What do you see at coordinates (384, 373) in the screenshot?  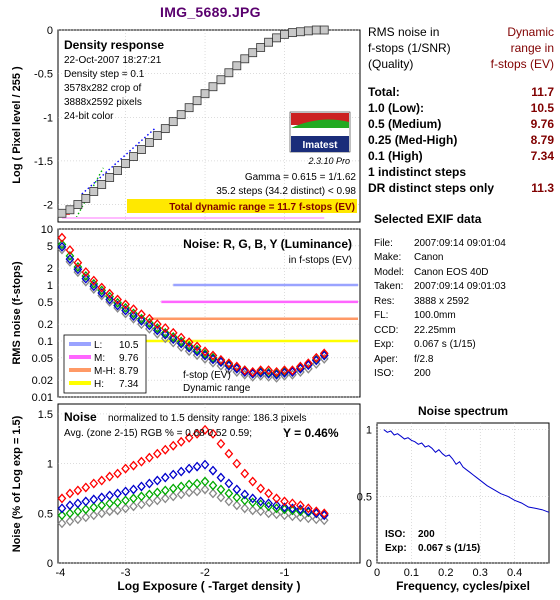 I see `exif-key: ISO:` at bounding box center [384, 373].